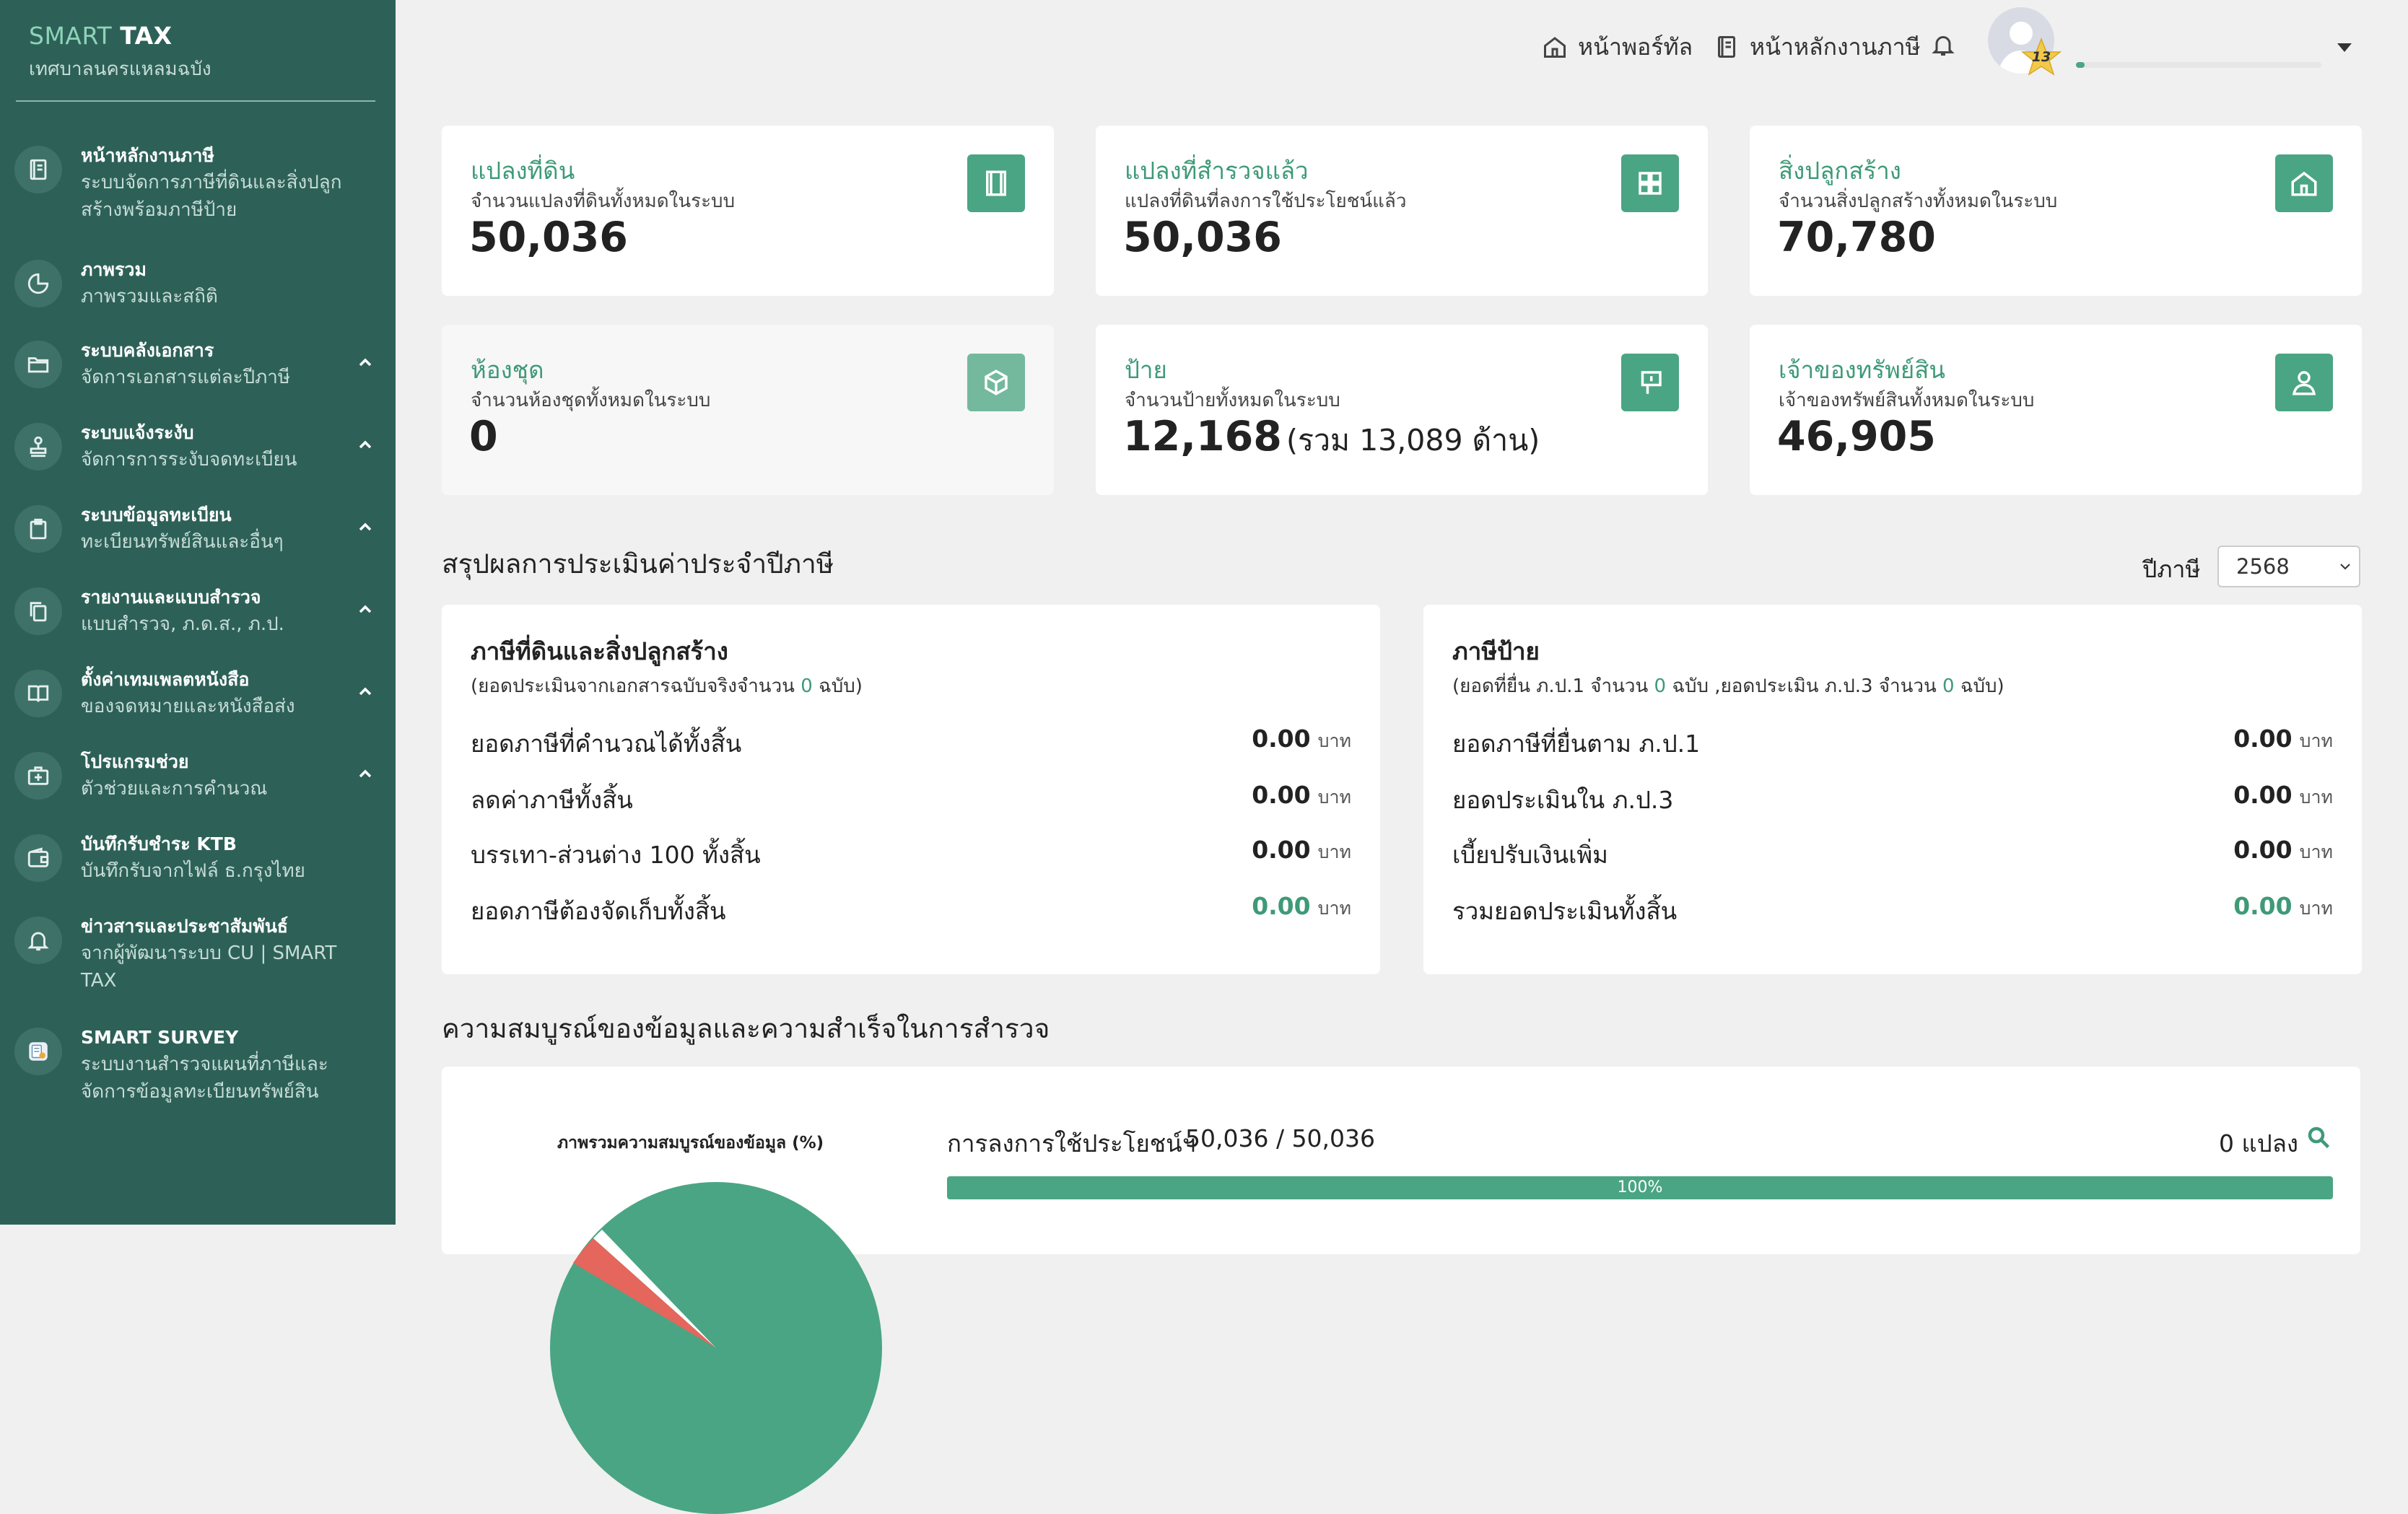 The height and width of the screenshot is (1514, 2408). What do you see at coordinates (182, 624) in the screenshot?
I see `sidebar-item-subtitle: แบบสำรวจ, ภ.ด.ส., ภ.ป.` at bounding box center [182, 624].